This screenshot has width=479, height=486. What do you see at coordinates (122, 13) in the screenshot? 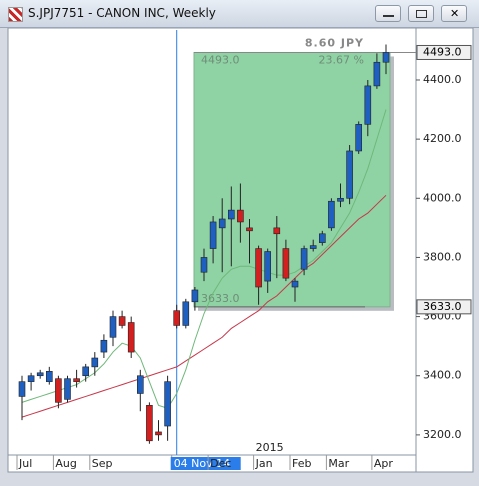
I see `window-title: S.JPJ7751 - CANON INC, Weekly` at bounding box center [122, 13].